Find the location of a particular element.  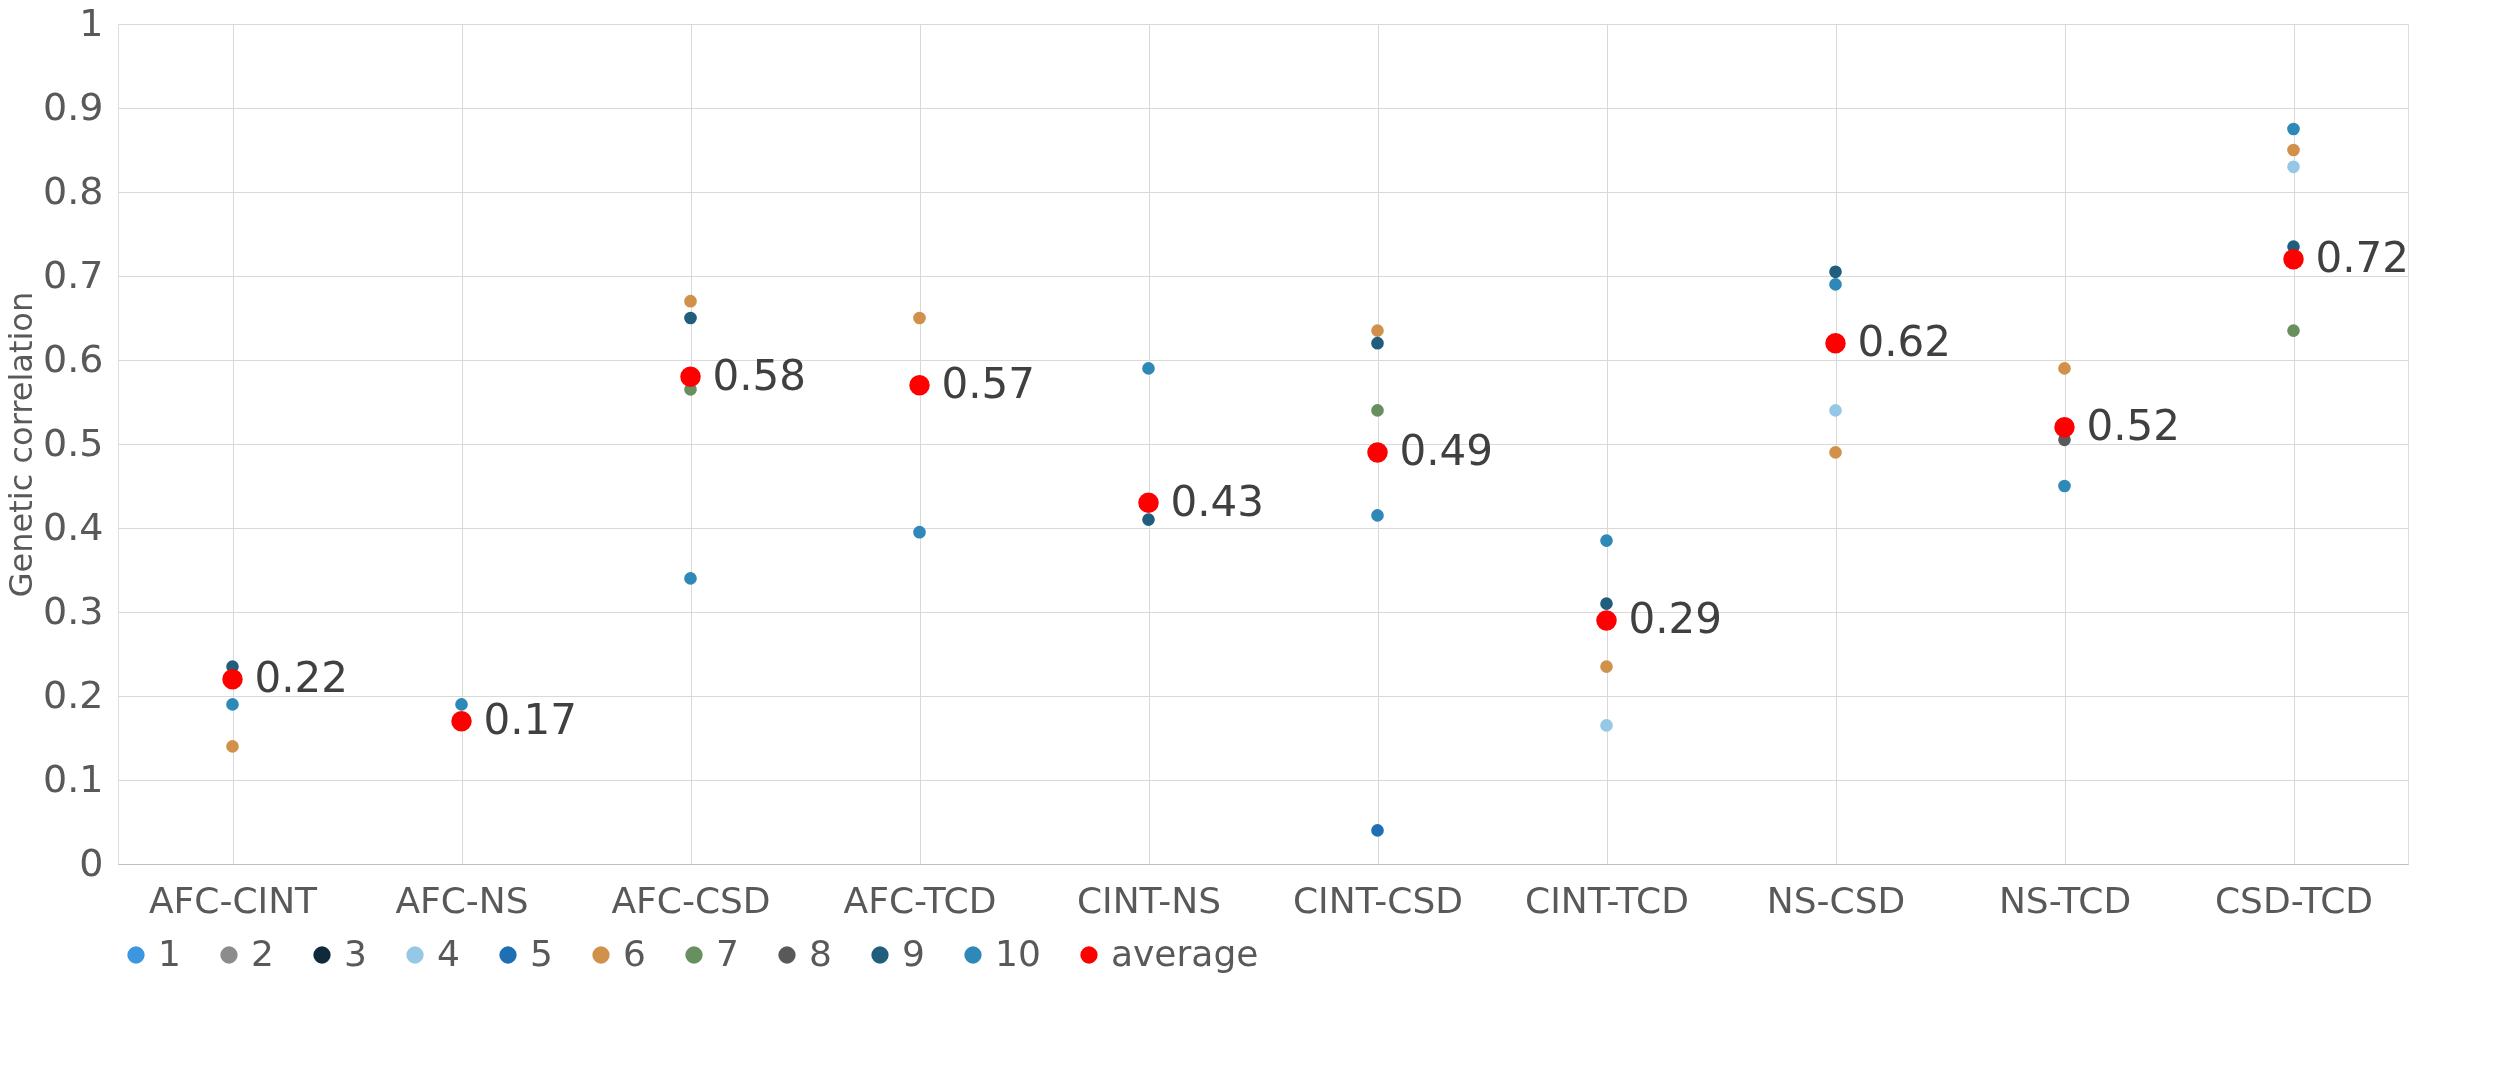

legend-label: 1 is located at coordinates (169, 953).